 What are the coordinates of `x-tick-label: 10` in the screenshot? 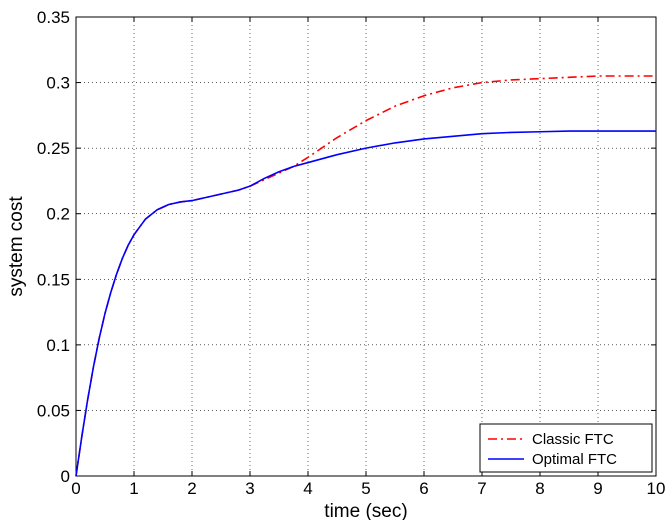 It's located at (656, 488).